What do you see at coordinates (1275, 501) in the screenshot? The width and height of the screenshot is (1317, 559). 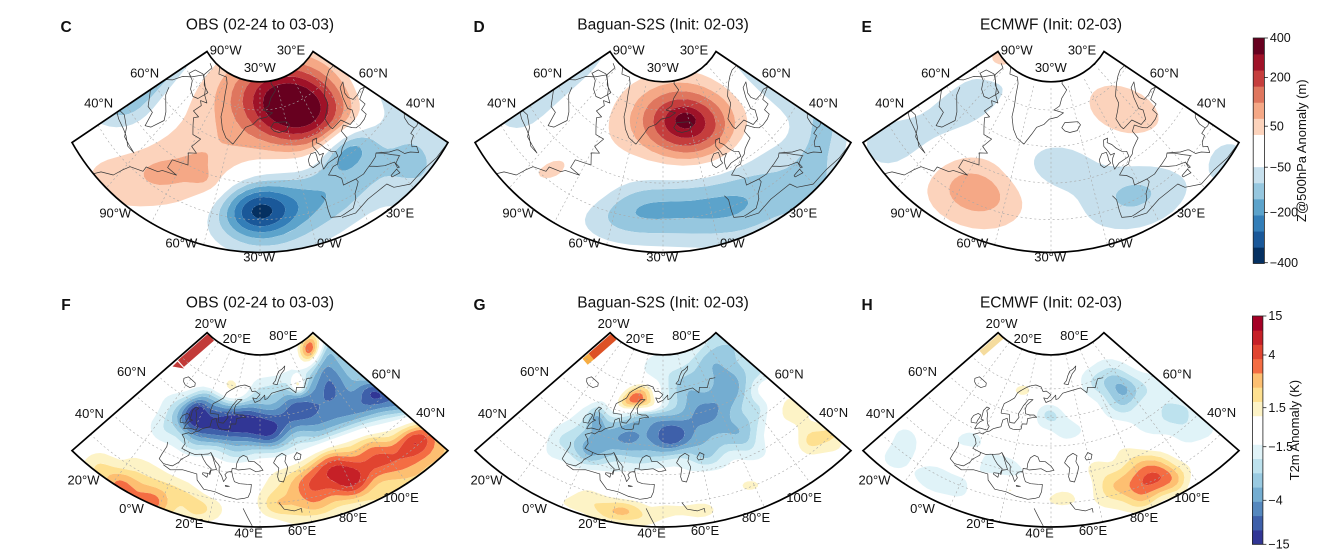 I see `svg-text: −4` at bounding box center [1275, 501].